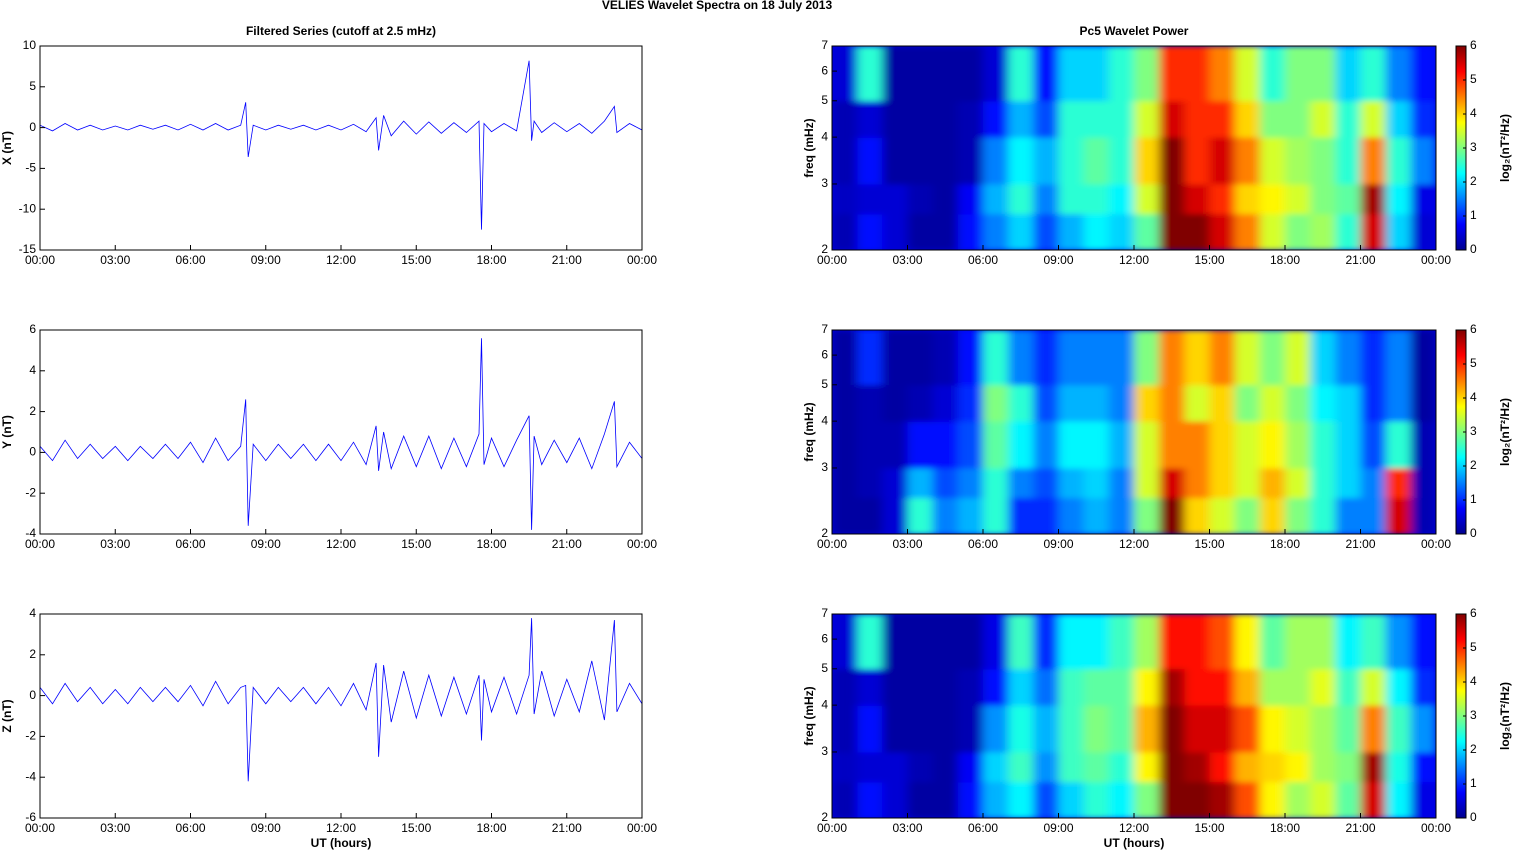 The height and width of the screenshot is (851, 1518). What do you see at coordinates (115, 828) in the screenshot?
I see `x-tick-label: 03:00` at bounding box center [115, 828].